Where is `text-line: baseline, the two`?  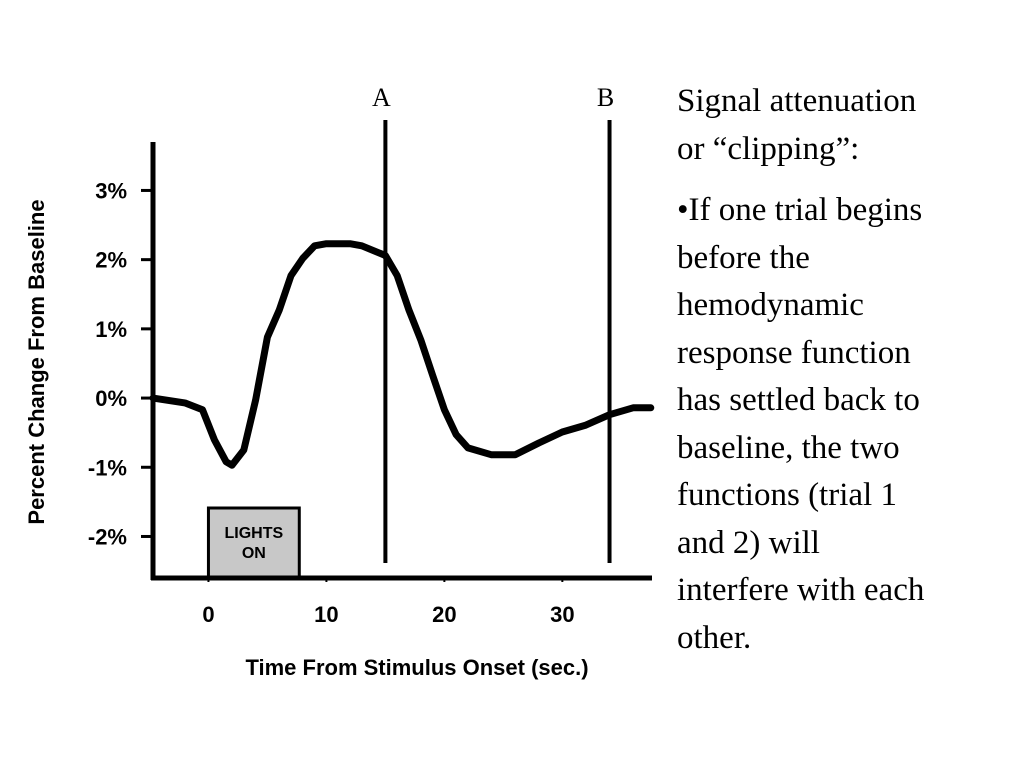
text-line: baseline, the two is located at coordinates (788, 447).